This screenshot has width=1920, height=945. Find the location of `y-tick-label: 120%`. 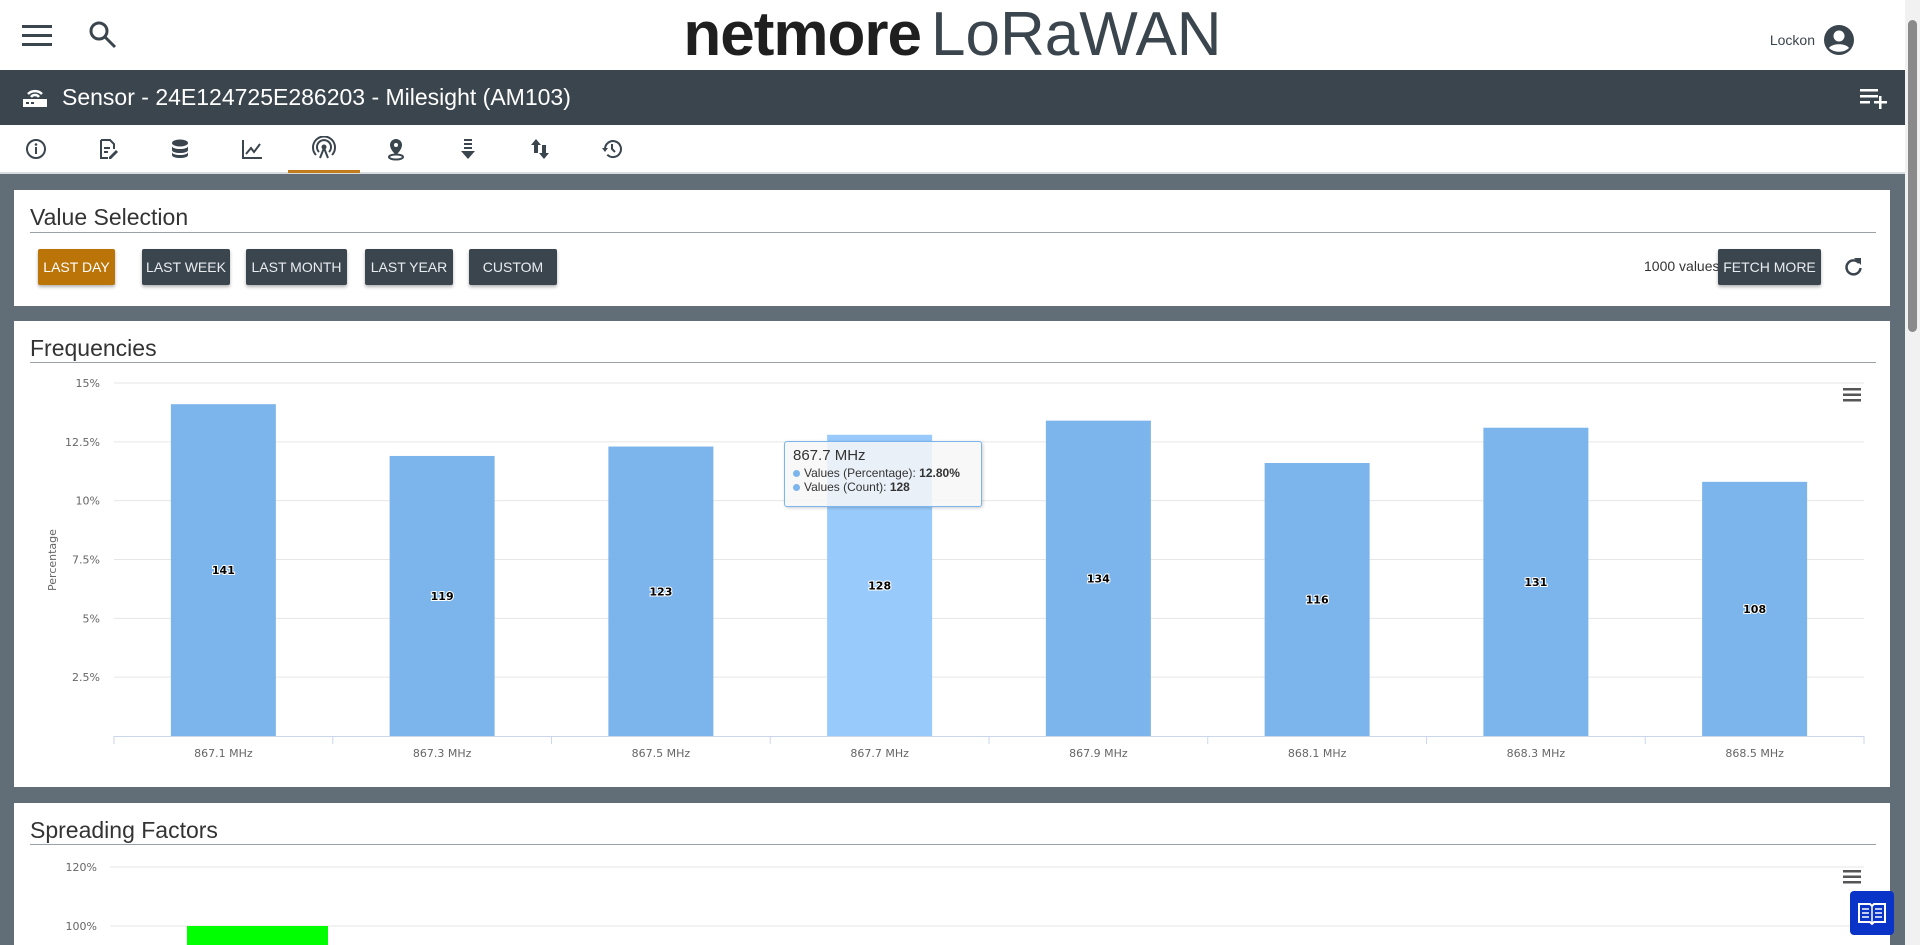

y-tick-label: 120% is located at coordinates (81, 867).